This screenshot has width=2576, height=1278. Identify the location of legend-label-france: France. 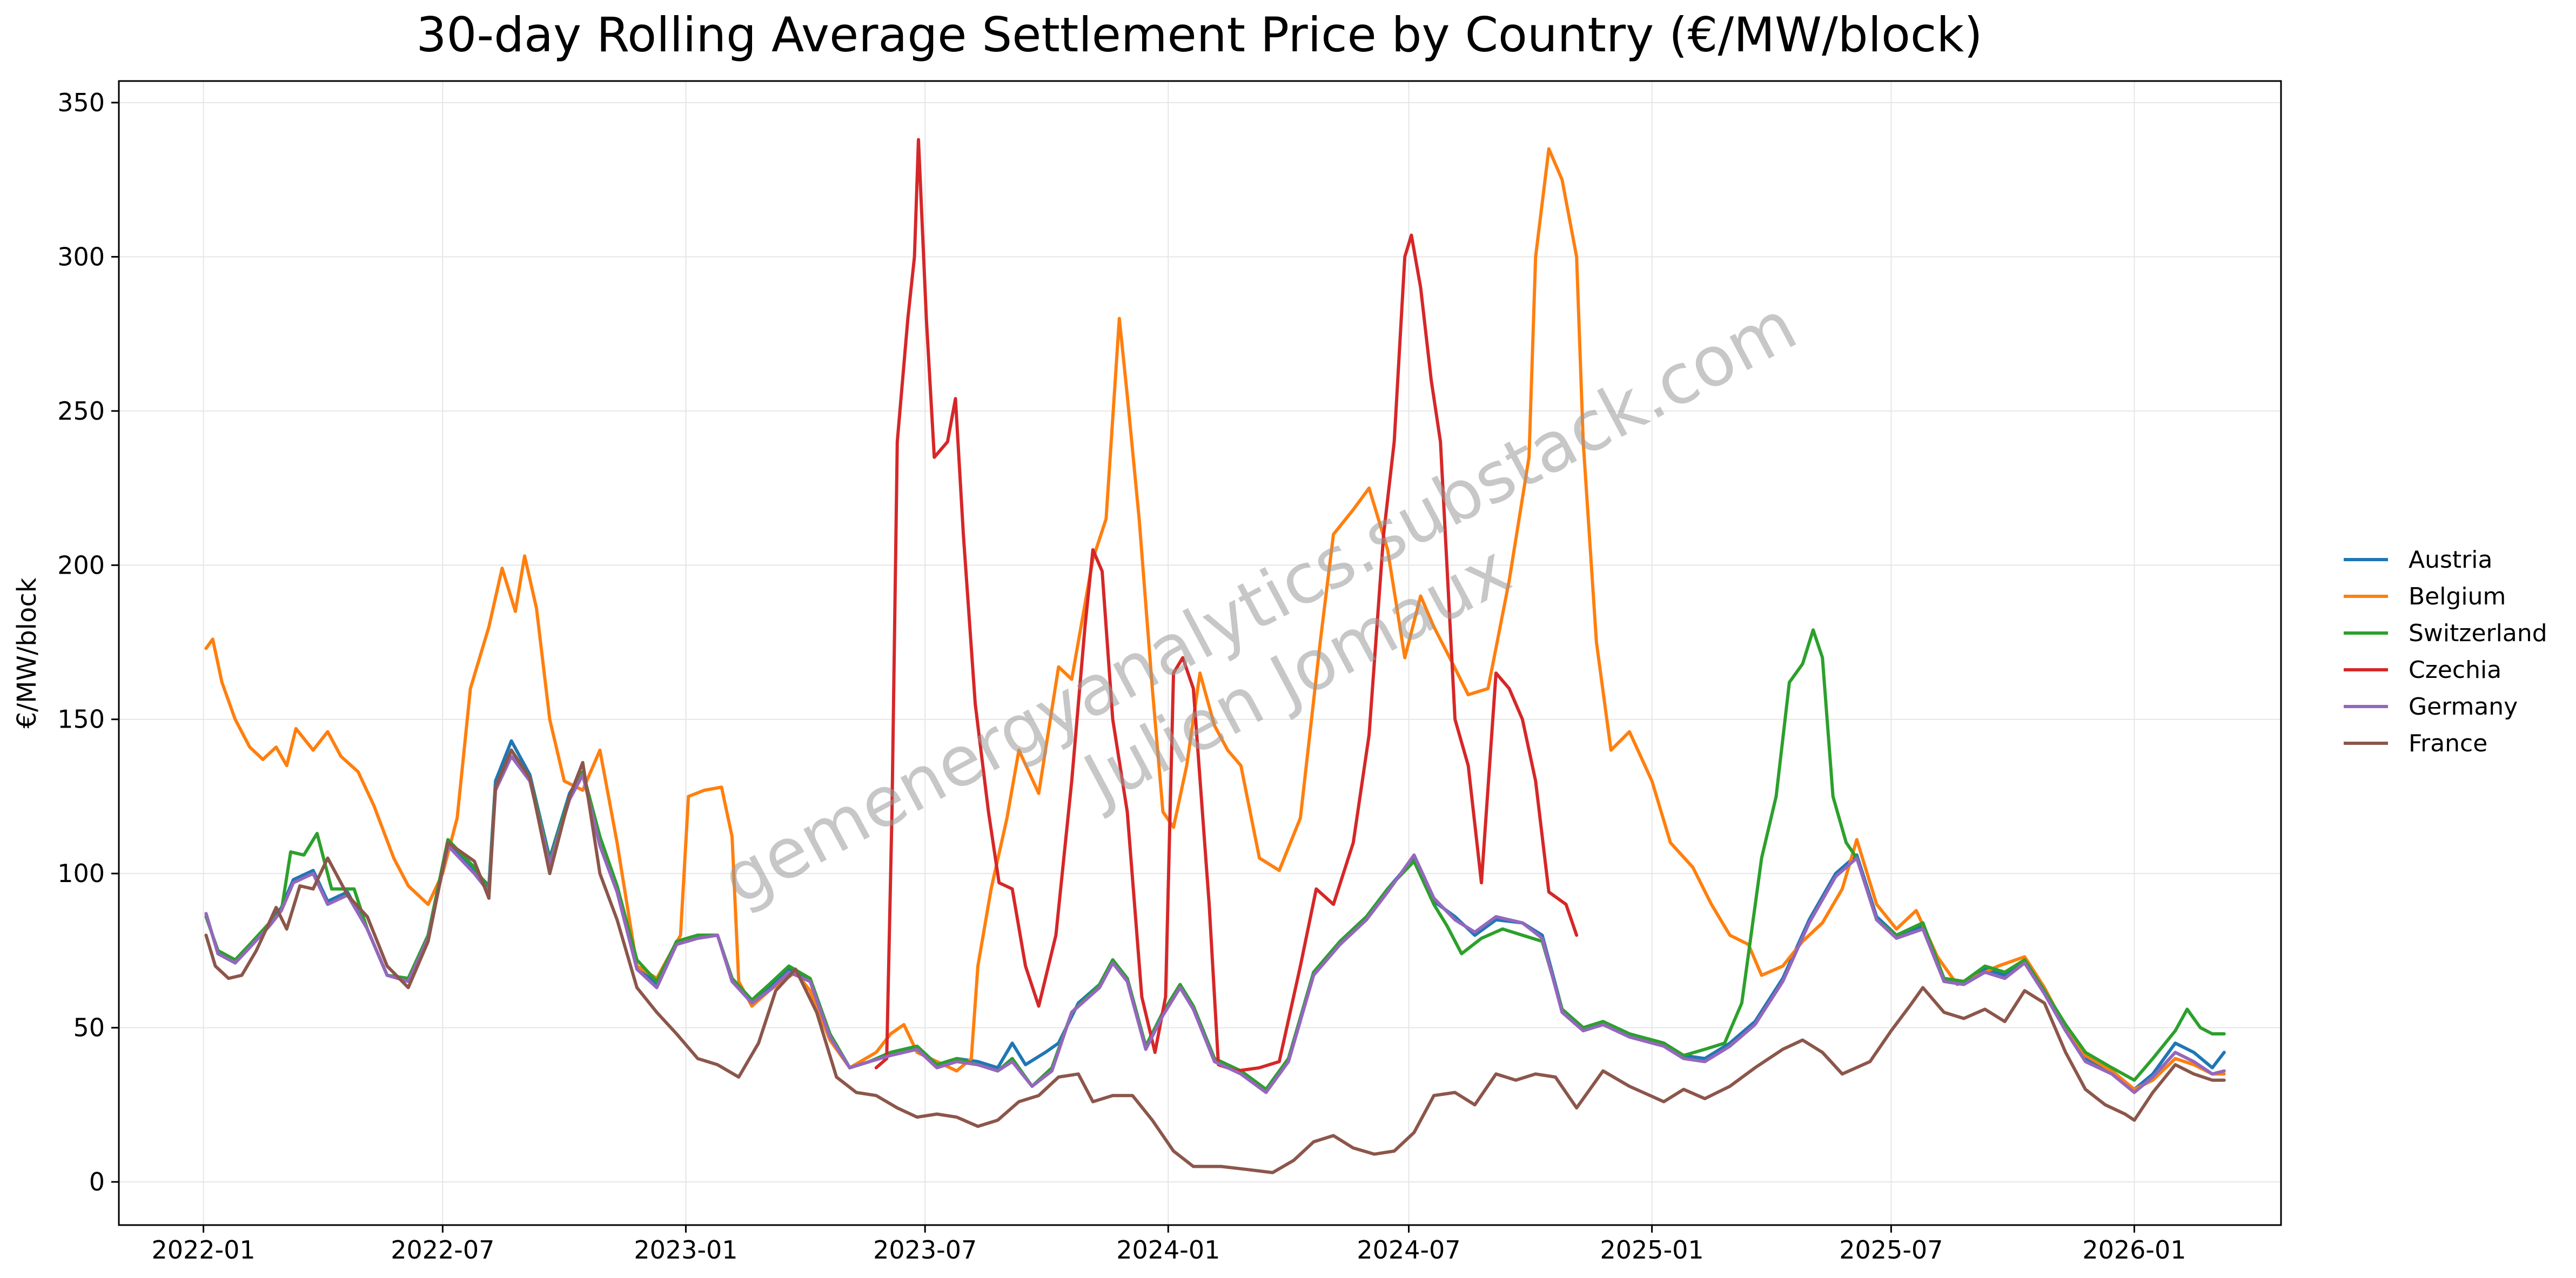
(2448, 743).